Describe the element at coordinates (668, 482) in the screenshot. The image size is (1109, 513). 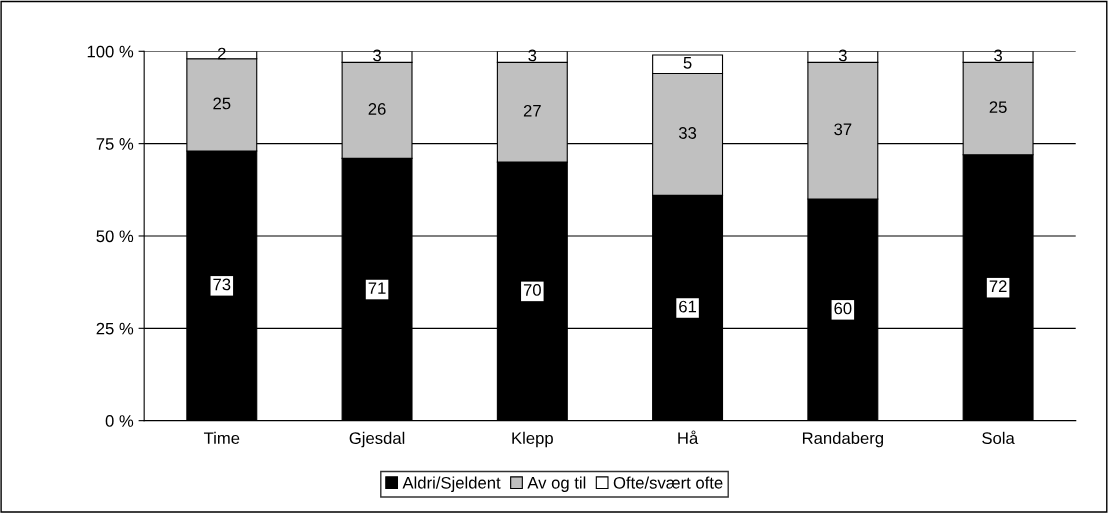
I see `legend-label: Ofte/svært ofte` at that location.